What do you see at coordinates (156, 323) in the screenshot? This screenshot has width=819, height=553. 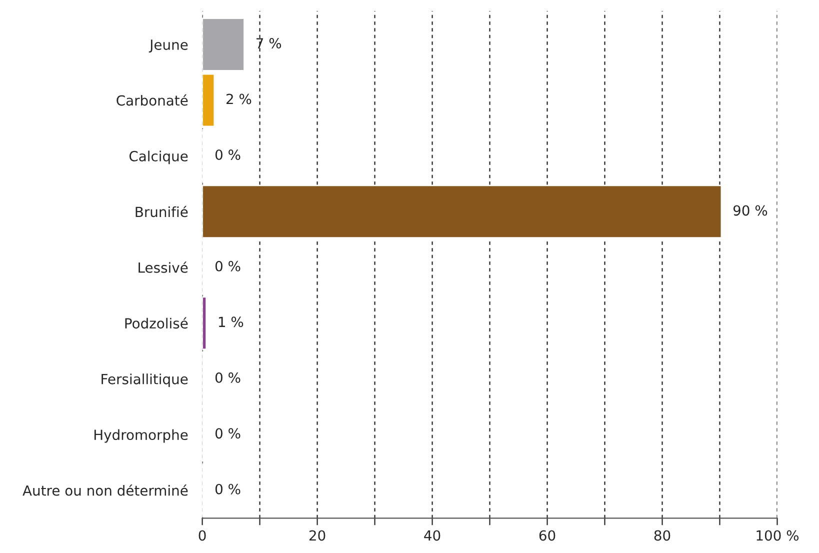 I see `y-tick-label: Podzolisé` at bounding box center [156, 323].